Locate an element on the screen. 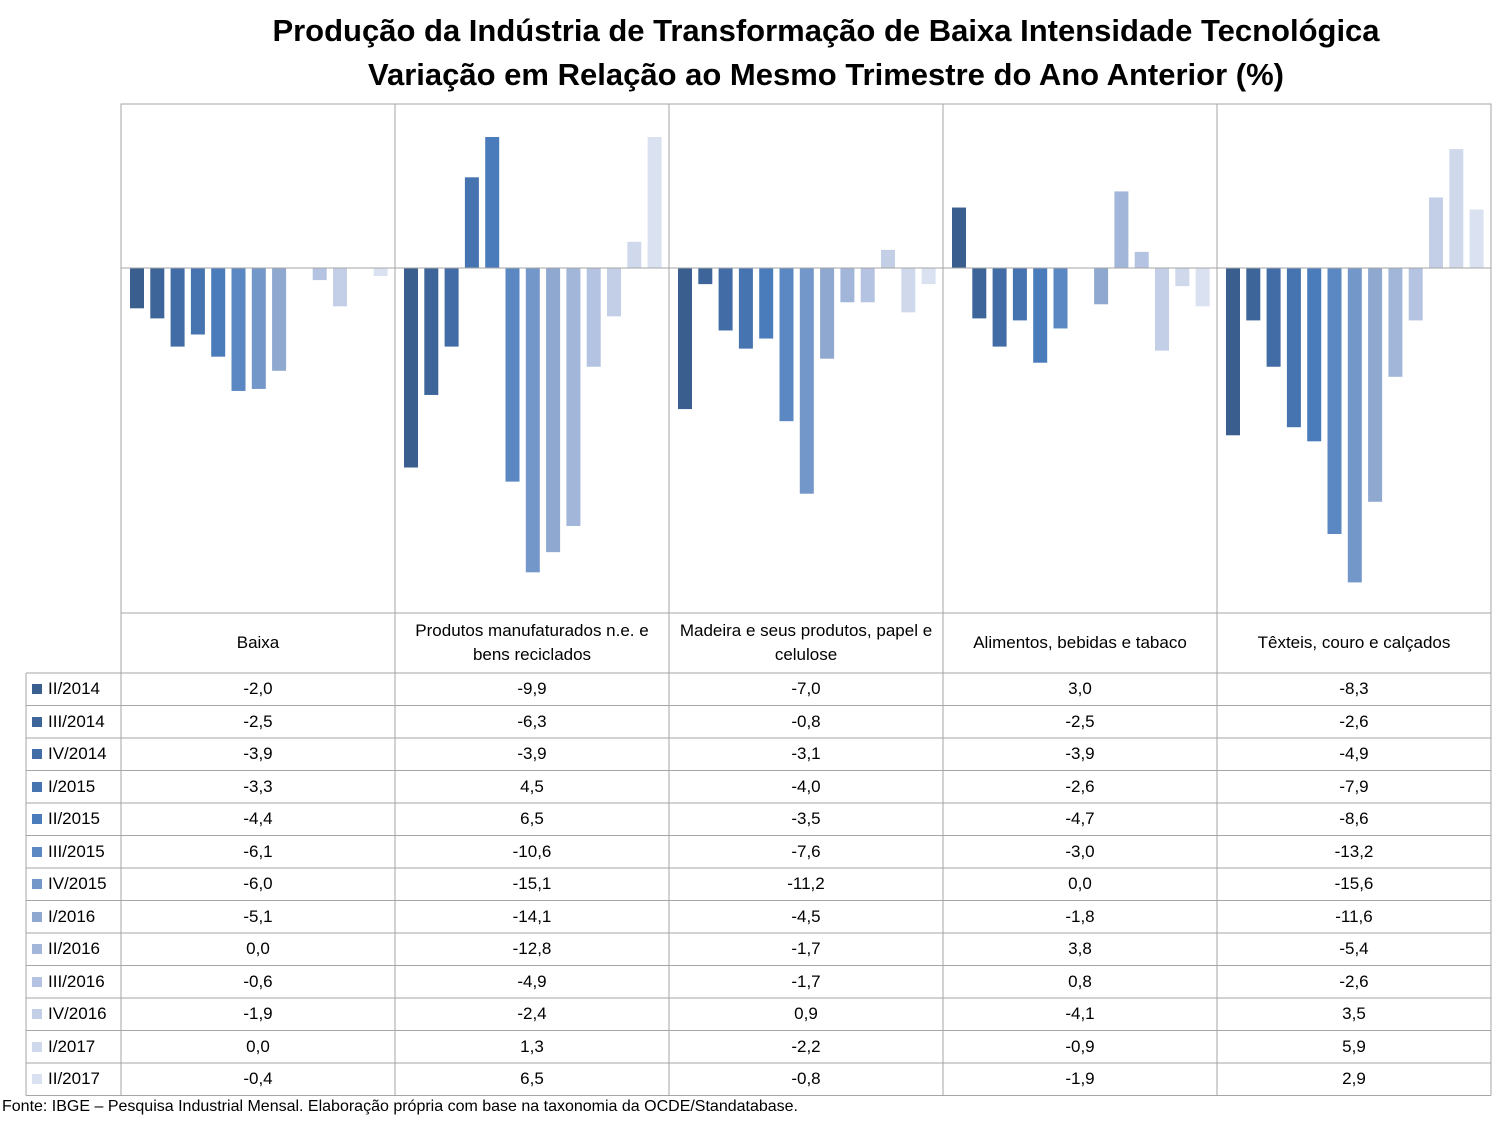 The height and width of the screenshot is (1122, 1502). table-cell: -6,0 is located at coordinates (258, 883).